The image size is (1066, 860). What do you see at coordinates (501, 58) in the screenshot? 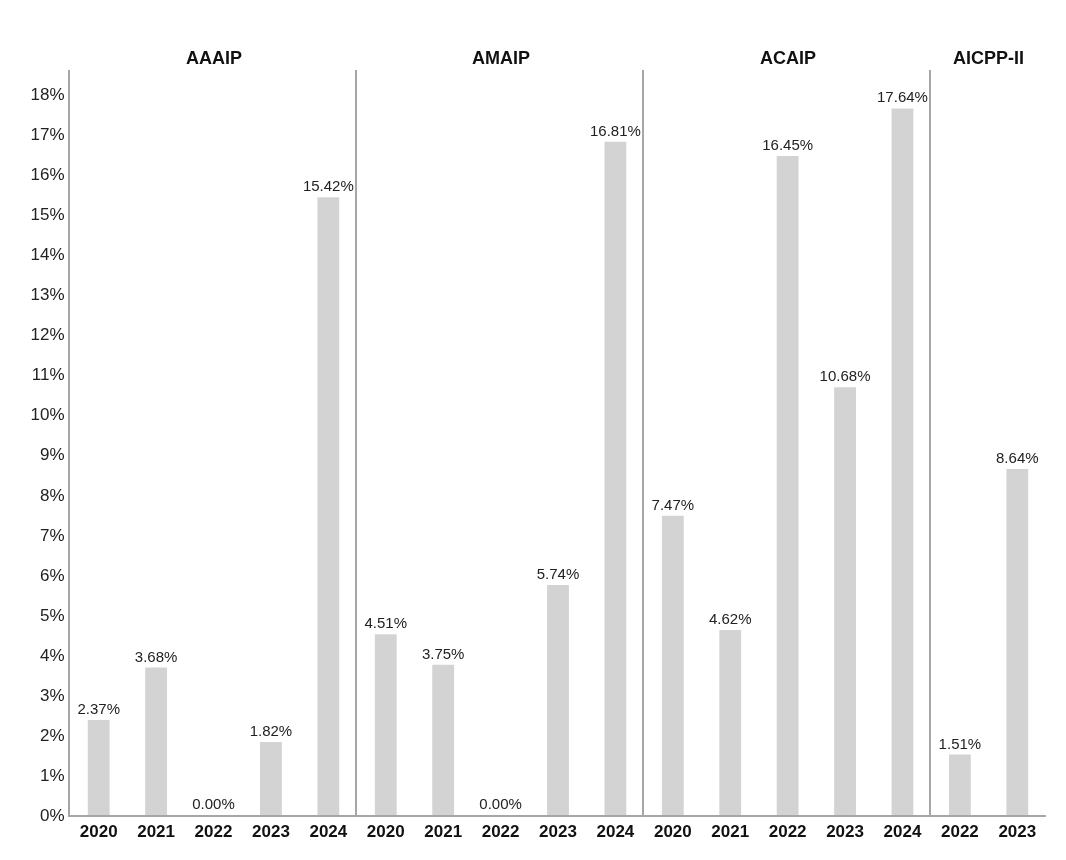
I see `chart-title: AMAIP` at bounding box center [501, 58].